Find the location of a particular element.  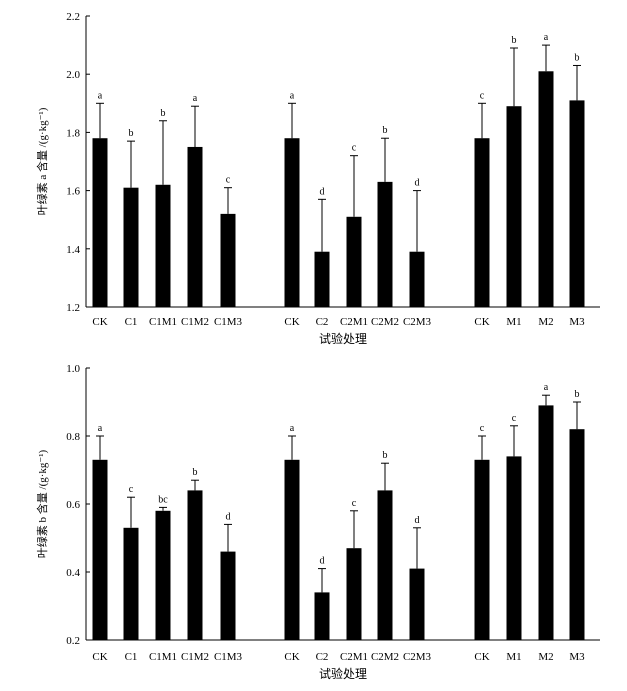

significance-label: bc is located at coordinates (163, 499).